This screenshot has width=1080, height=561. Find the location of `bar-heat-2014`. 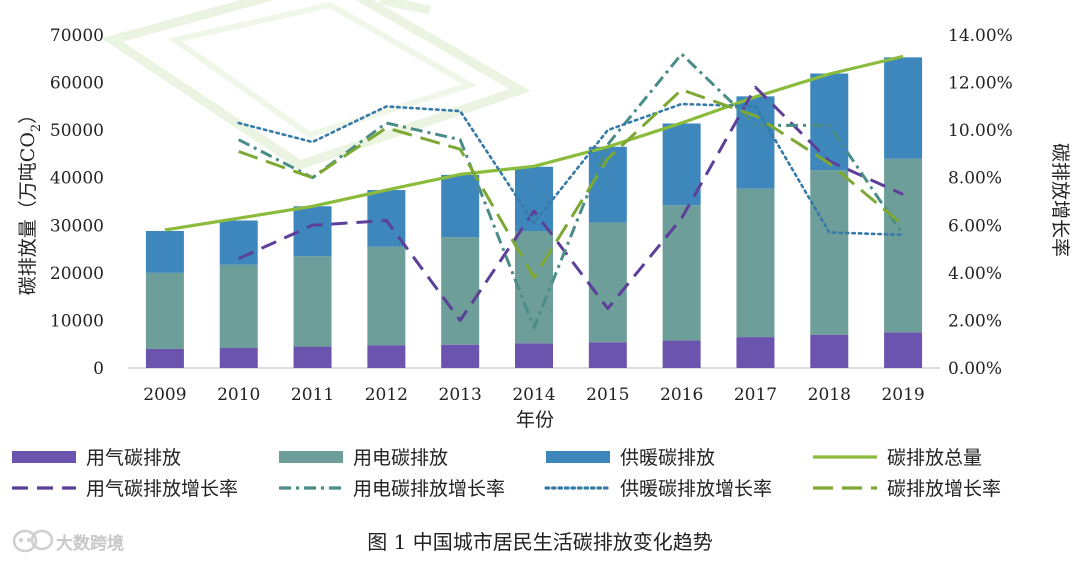

bar-heat-2014 is located at coordinates (534, 198).